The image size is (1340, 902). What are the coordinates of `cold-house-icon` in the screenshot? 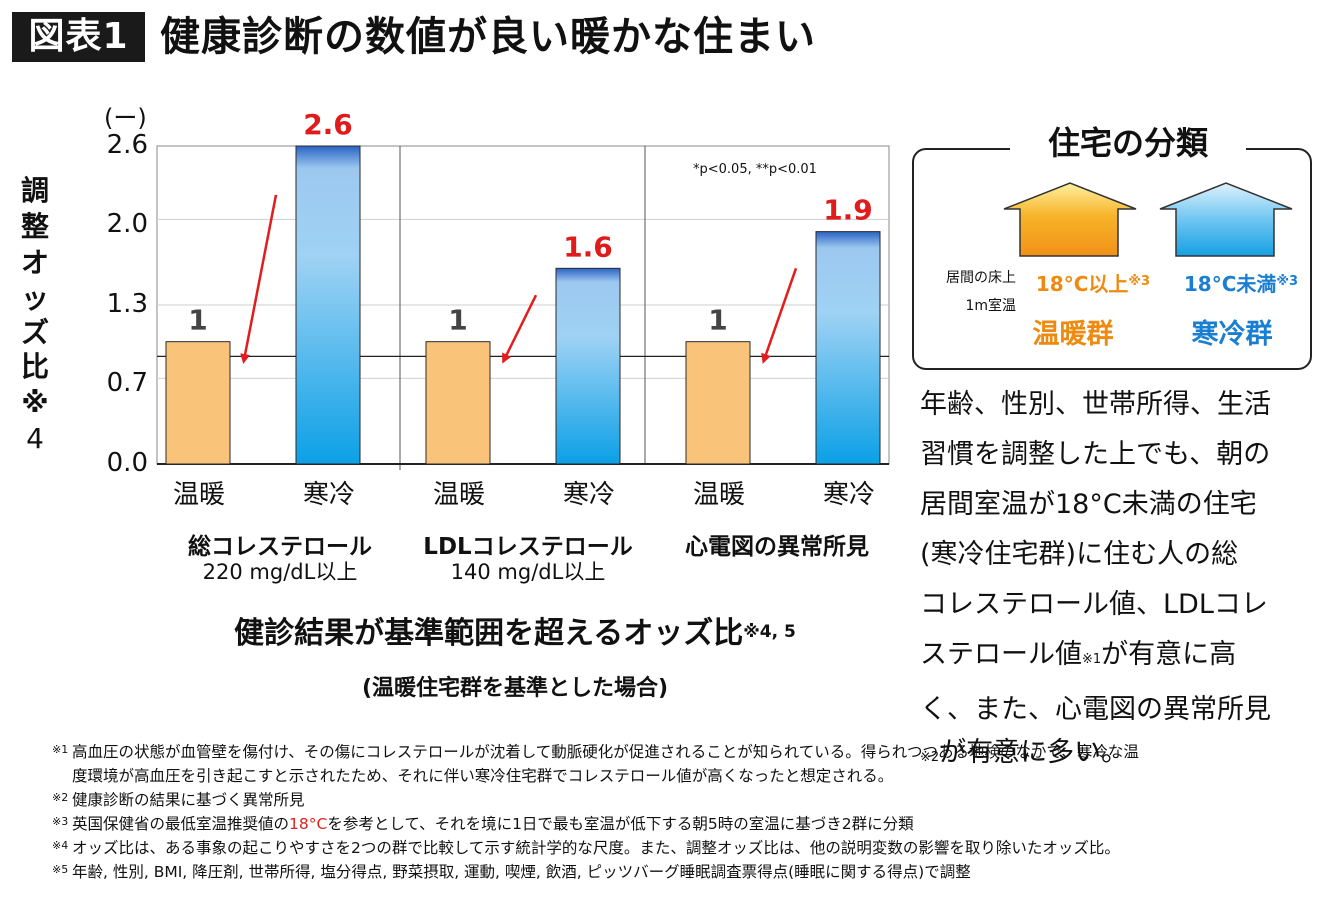 It's located at (1226, 219).